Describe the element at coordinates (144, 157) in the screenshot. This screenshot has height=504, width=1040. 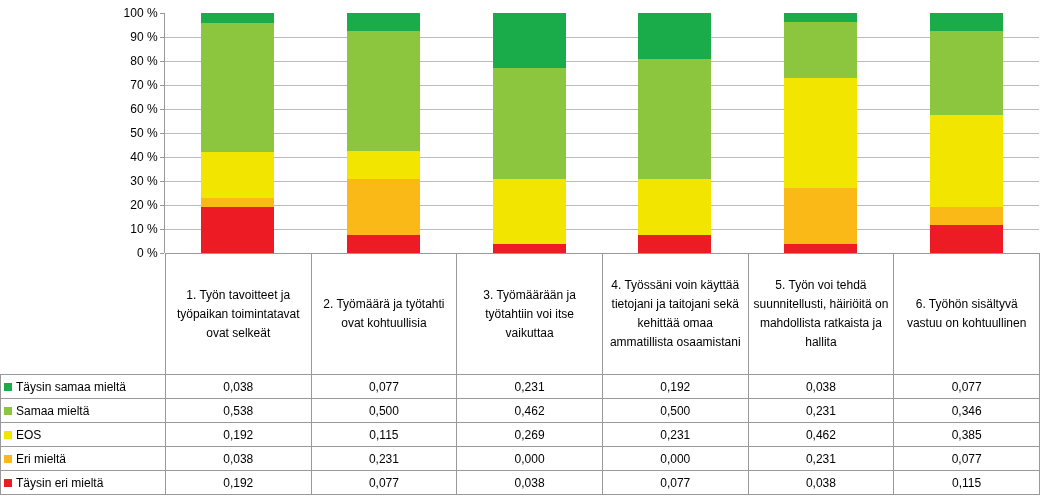
I see `y-tick-label: 40 %` at that location.